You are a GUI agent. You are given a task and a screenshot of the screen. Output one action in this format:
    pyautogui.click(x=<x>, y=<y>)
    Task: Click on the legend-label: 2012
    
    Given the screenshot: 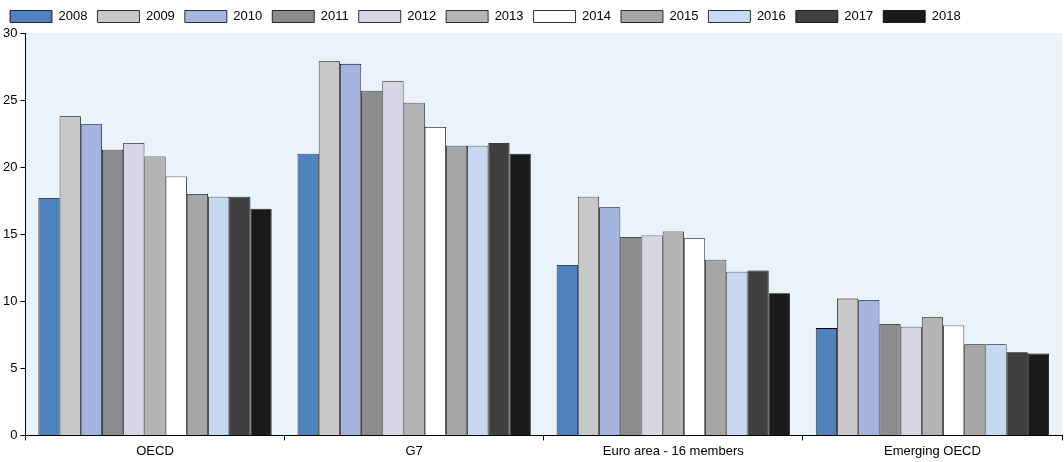 What is the action you would take?
    pyautogui.click(x=422, y=16)
    